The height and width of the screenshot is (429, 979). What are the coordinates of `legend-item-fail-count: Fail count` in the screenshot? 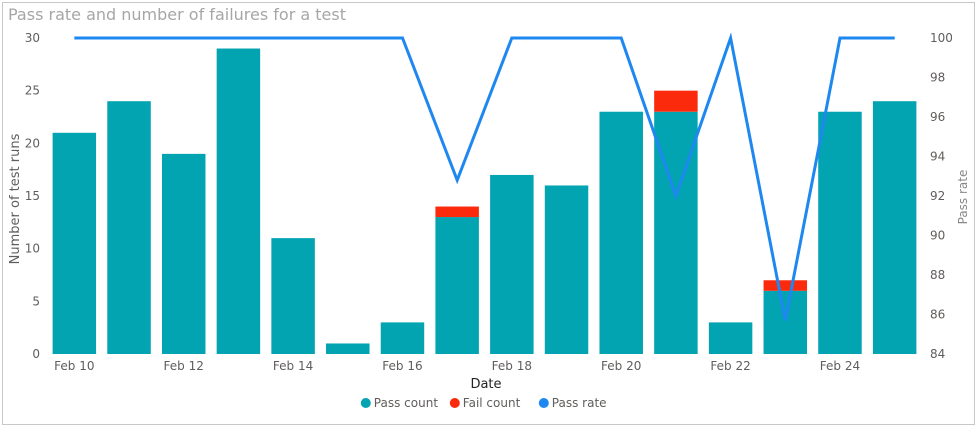 It's located at (485, 403).